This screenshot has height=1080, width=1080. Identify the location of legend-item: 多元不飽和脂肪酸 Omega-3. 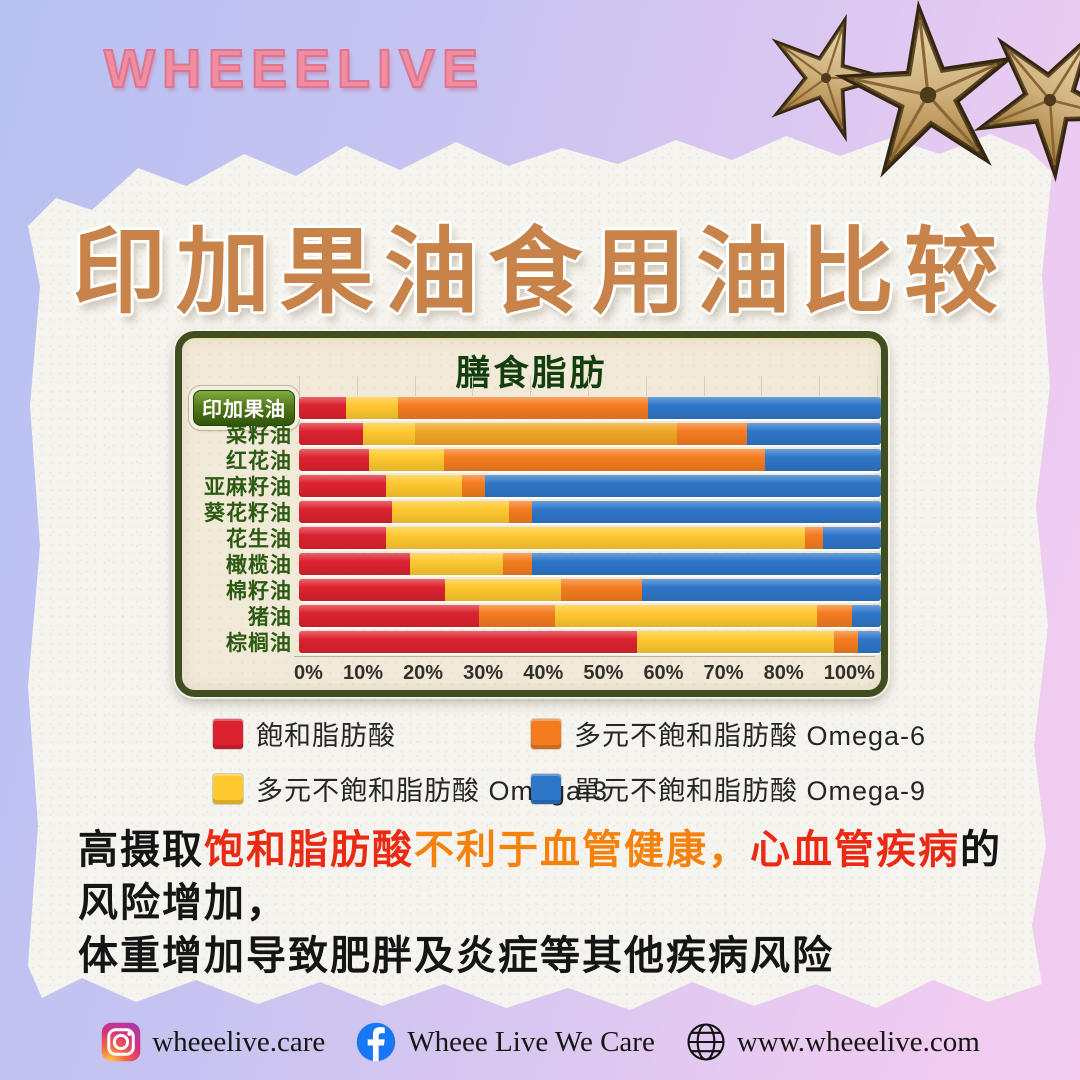
(410, 788).